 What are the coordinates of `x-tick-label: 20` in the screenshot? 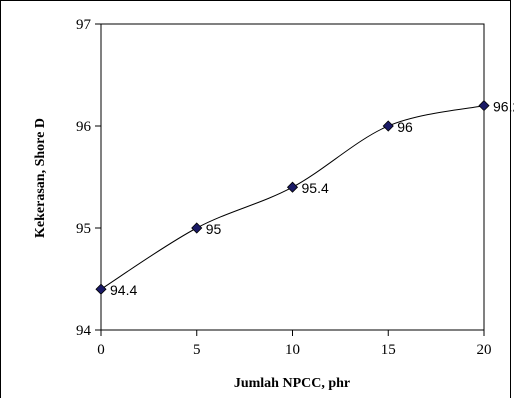 It's located at (484, 350).